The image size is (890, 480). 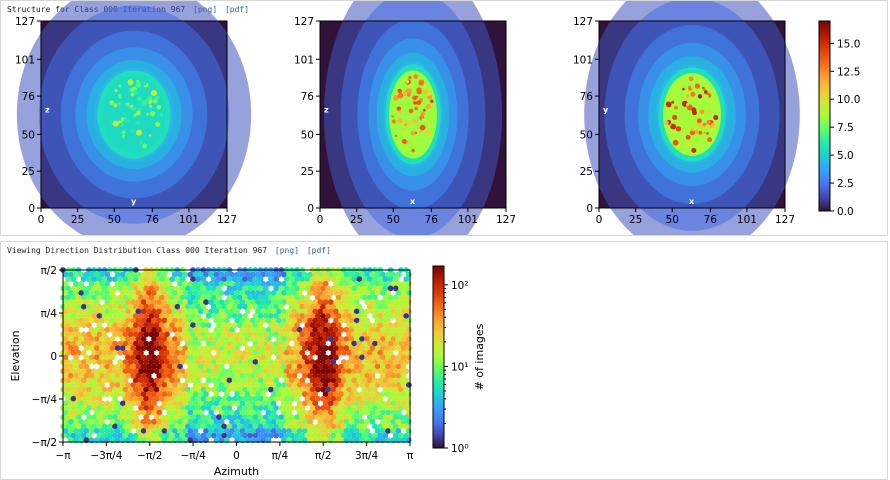 What do you see at coordinates (237, 9) in the screenshot?
I see `structure-pdf-link: [pdf]` at bounding box center [237, 9].